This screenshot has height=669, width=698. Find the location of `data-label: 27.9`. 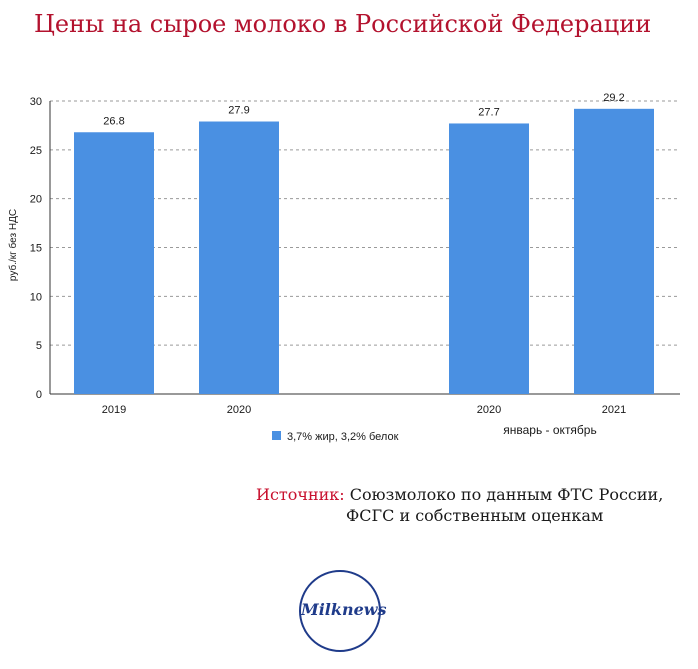

data-label: 27.9 is located at coordinates (238, 111).